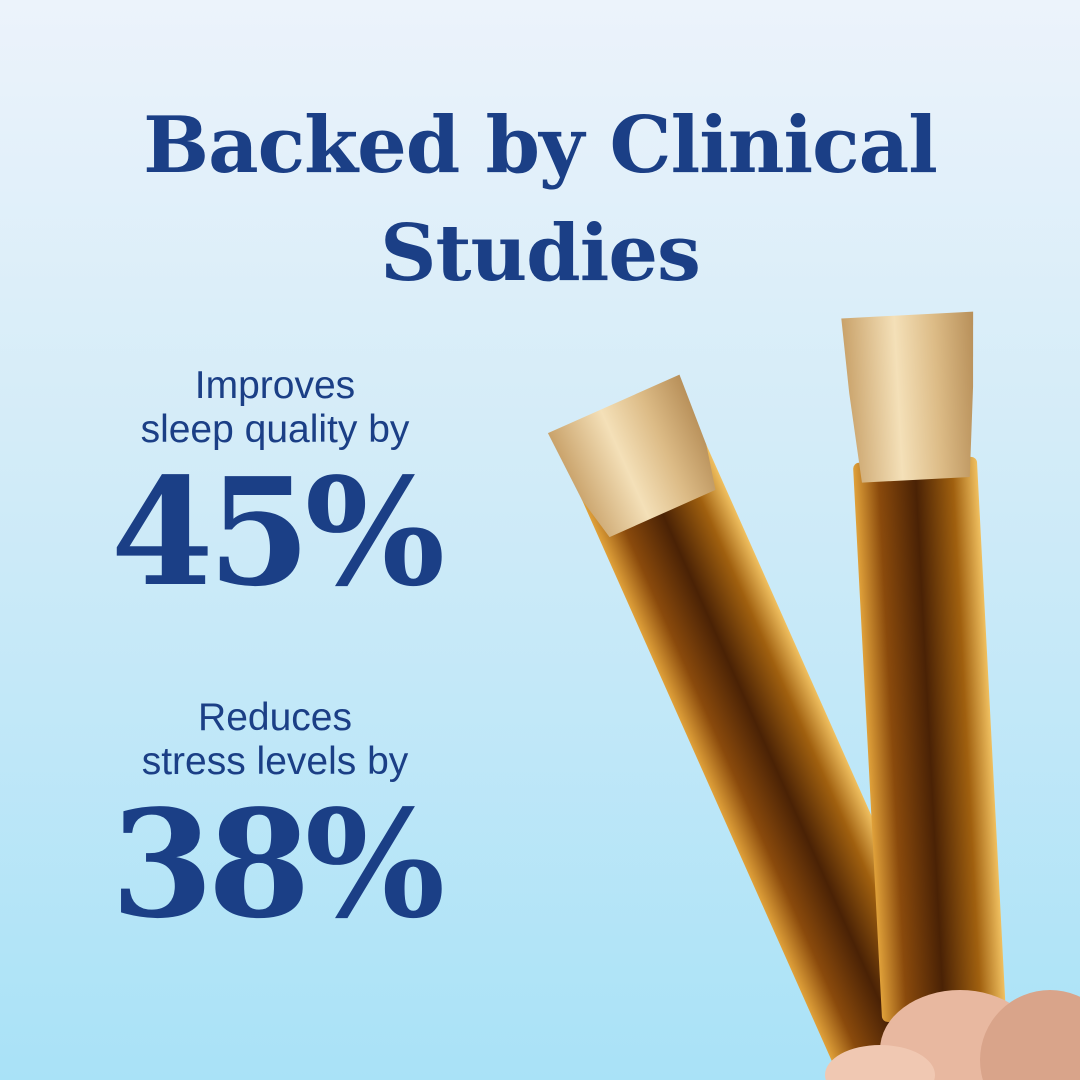 This screenshot has height=1080, width=1080. I want to click on title-line-1: Backed by Clinical, so click(540, 145).